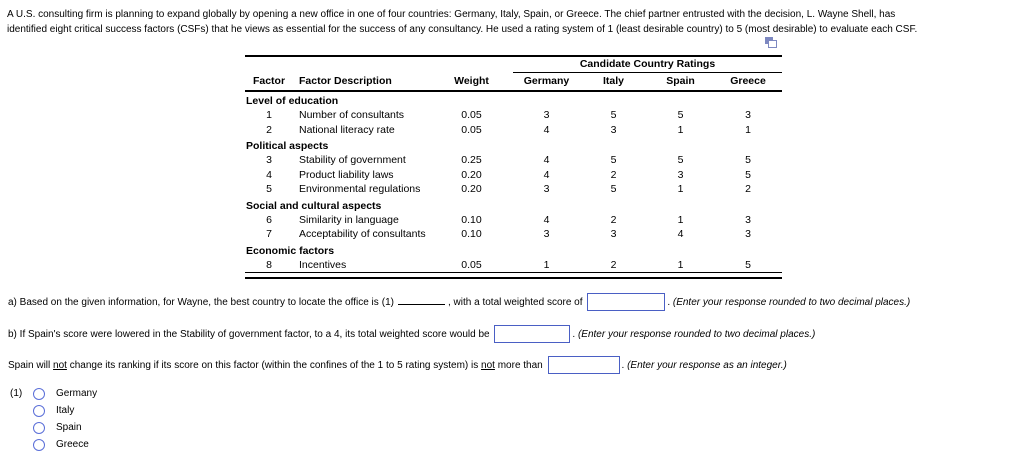  Describe the element at coordinates (513, 205) in the screenshot. I see `table-group-row: Social and cultural aspects` at that location.